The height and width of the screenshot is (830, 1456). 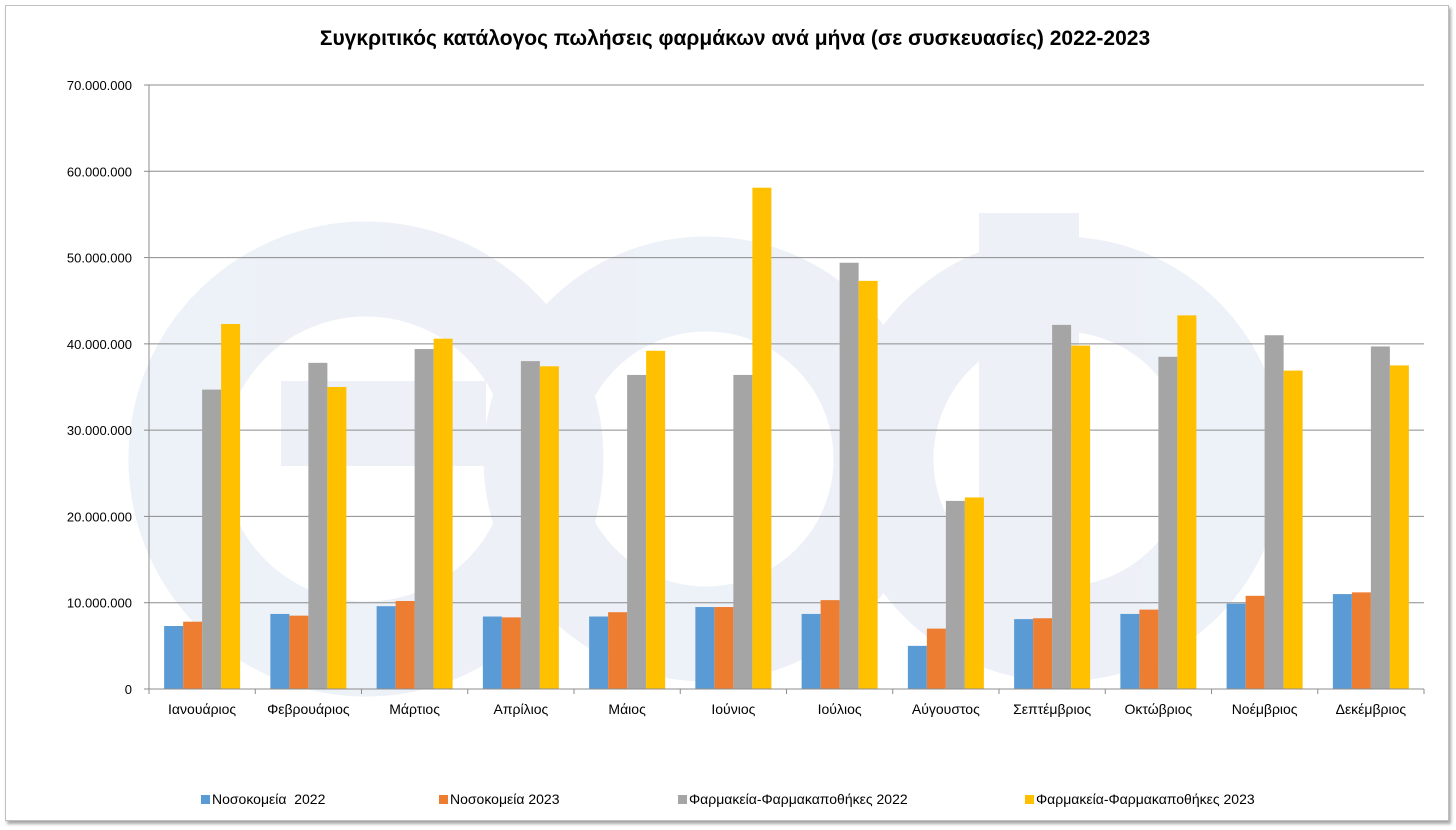 What do you see at coordinates (505, 799) in the screenshot?
I see `legend-label: Νοσοκομεία 2023` at bounding box center [505, 799].